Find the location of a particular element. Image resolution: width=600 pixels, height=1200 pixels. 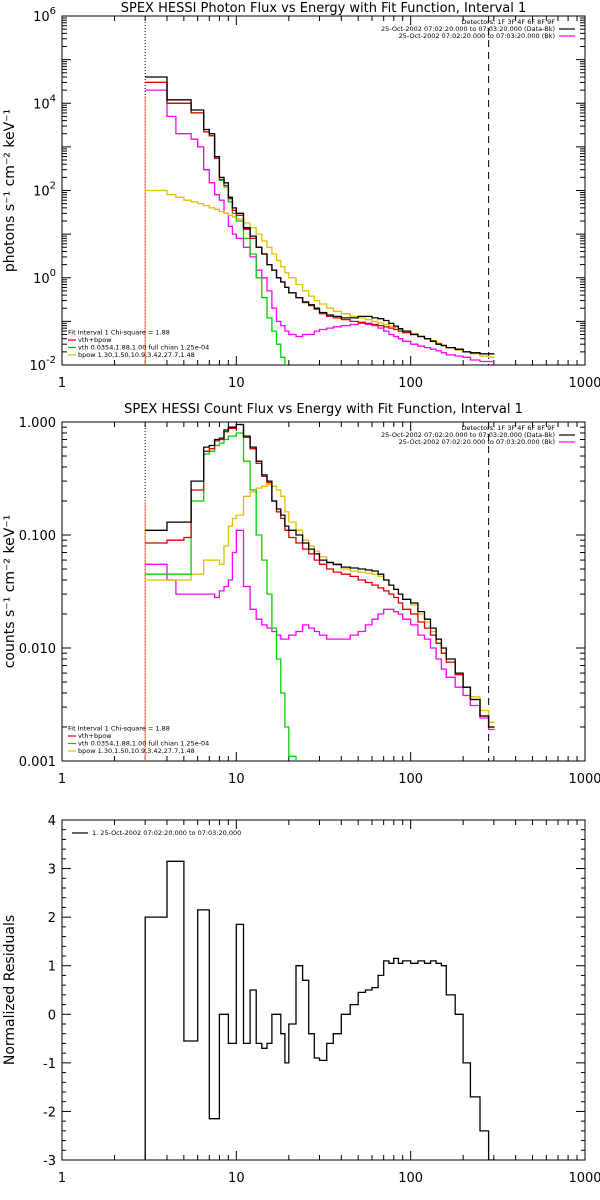

y-tick-label: -2 is located at coordinates (49, 1112).